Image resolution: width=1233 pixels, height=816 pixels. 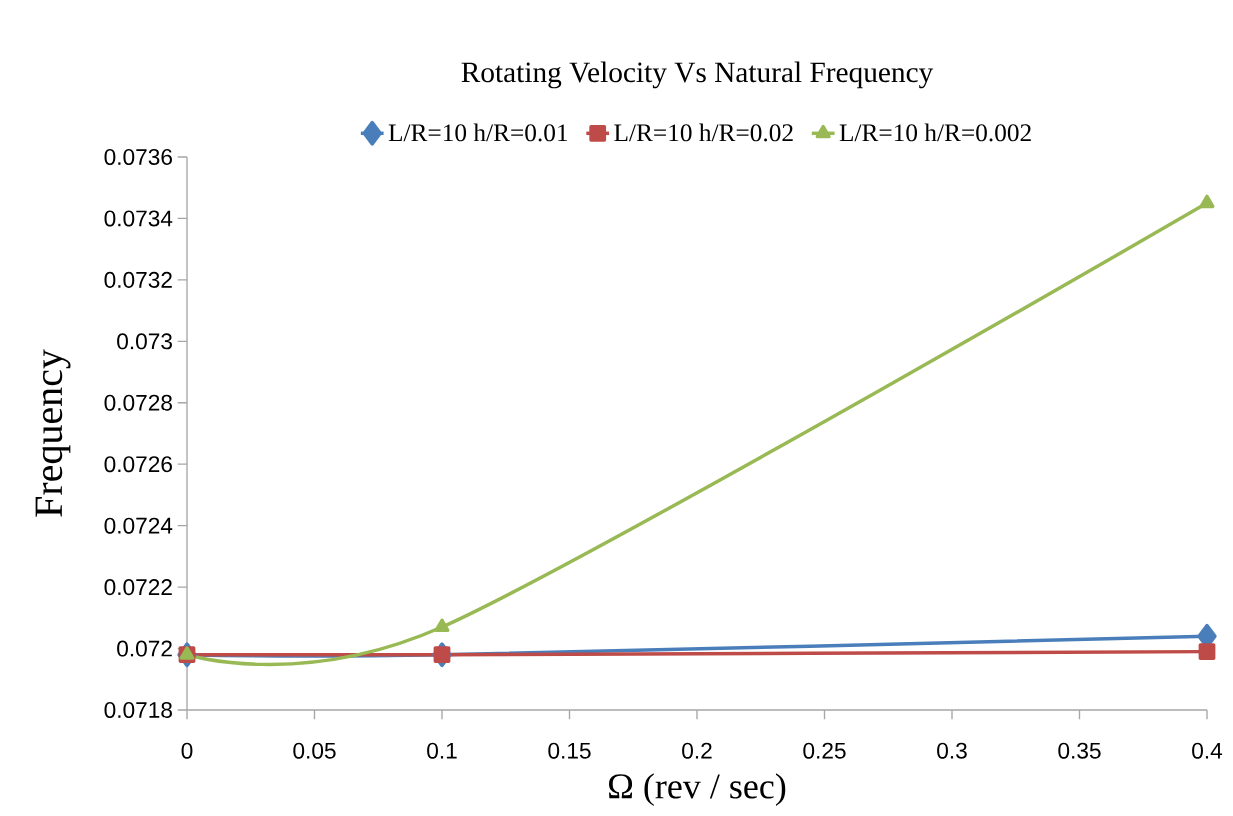 I want to click on legend-label: L/R=10 h/R=0.002, so click(x=935, y=132).